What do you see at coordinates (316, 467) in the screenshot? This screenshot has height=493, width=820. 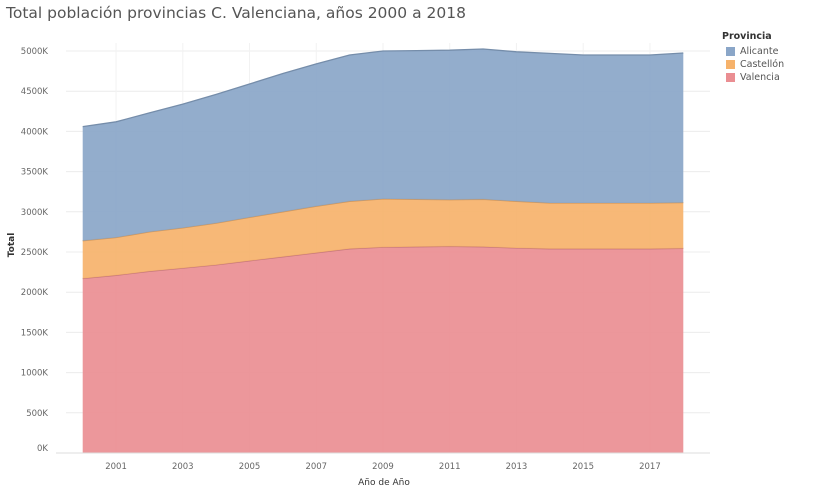 I see `x-tick-label: 2007` at bounding box center [316, 467].